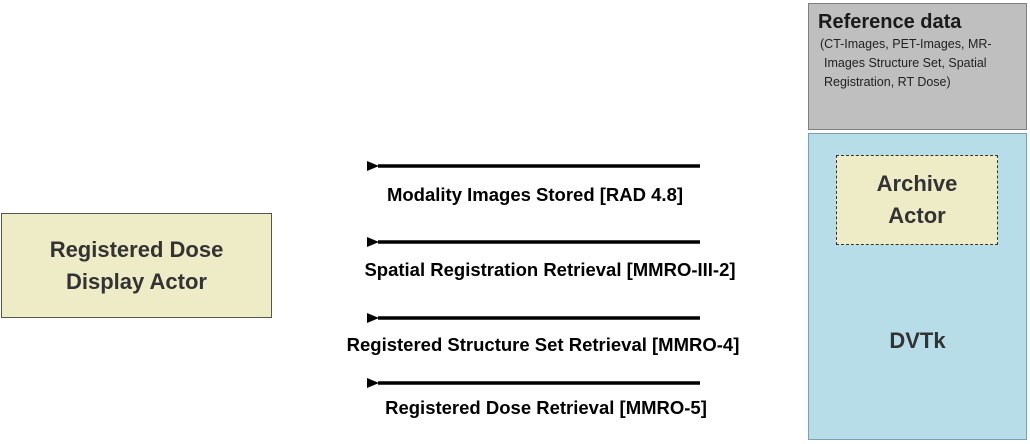 This screenshot has height=444, width=1030. I want to click on archive-actor-box: Archive Actor, so click(917, 200).